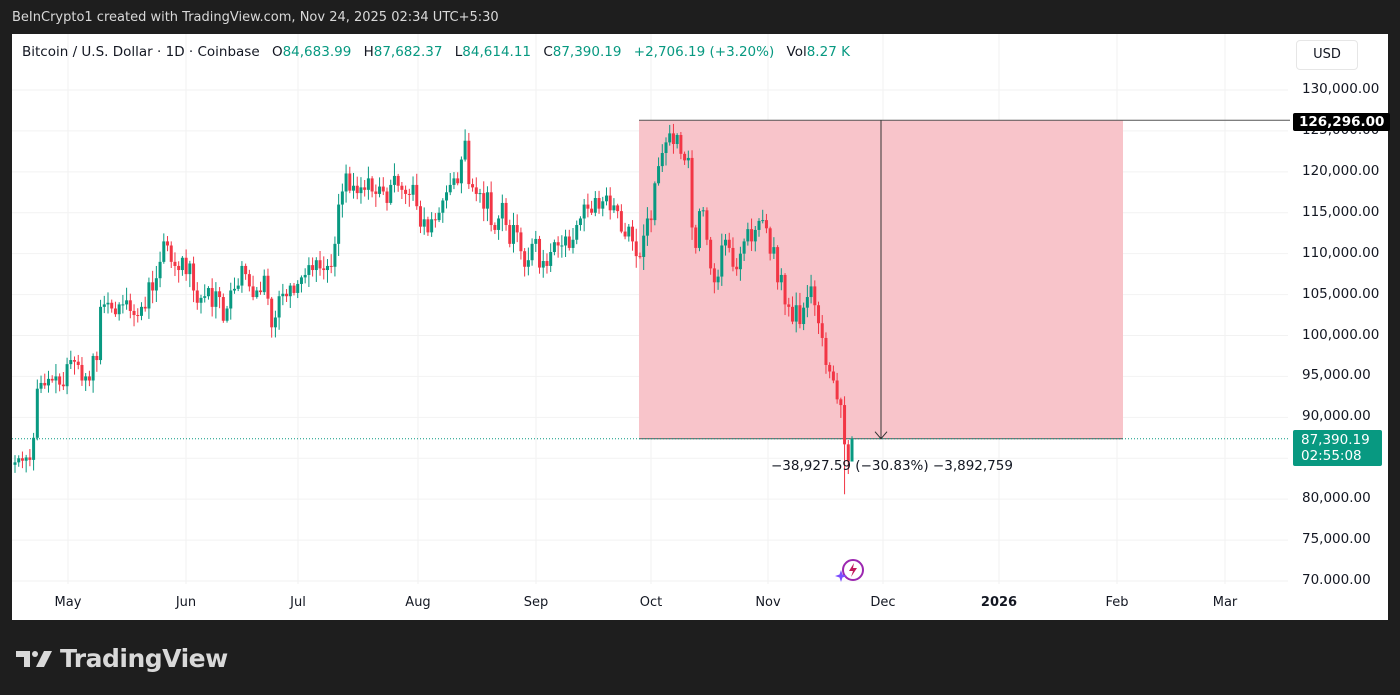 This screenshot has height=695, width=1400. What do you see at coordinates (298, 602) in the screenshot?
I see `time-tick-label: Jul` at bounding box center [298, 602].